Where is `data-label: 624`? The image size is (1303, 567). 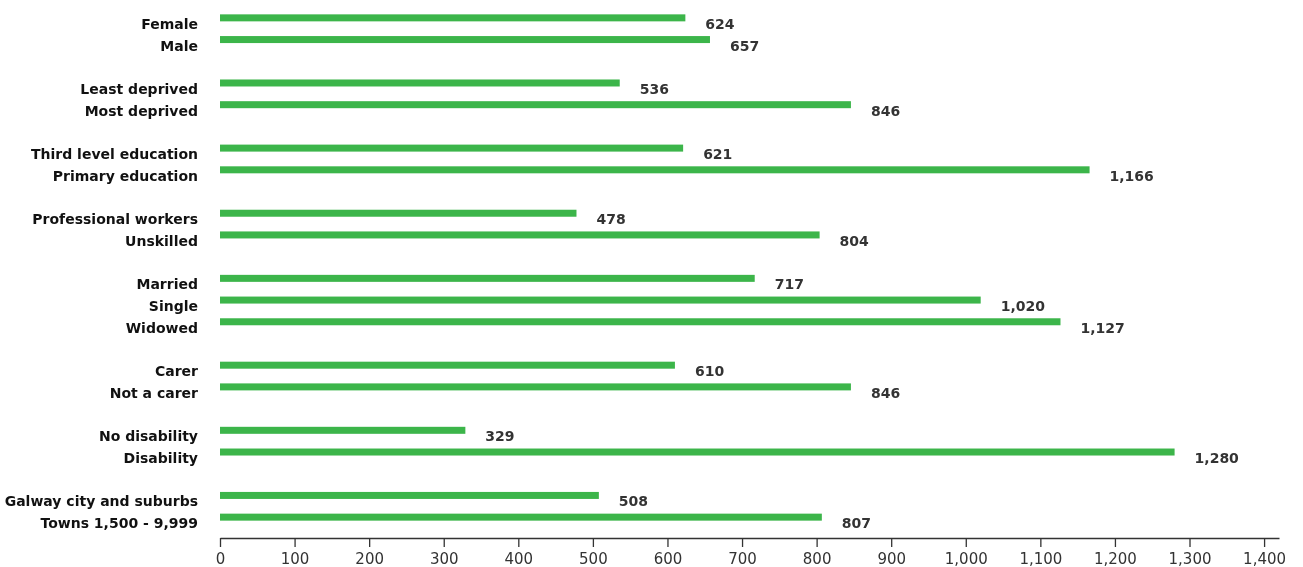 data-label: 624 is located at coordinates (720, 23).